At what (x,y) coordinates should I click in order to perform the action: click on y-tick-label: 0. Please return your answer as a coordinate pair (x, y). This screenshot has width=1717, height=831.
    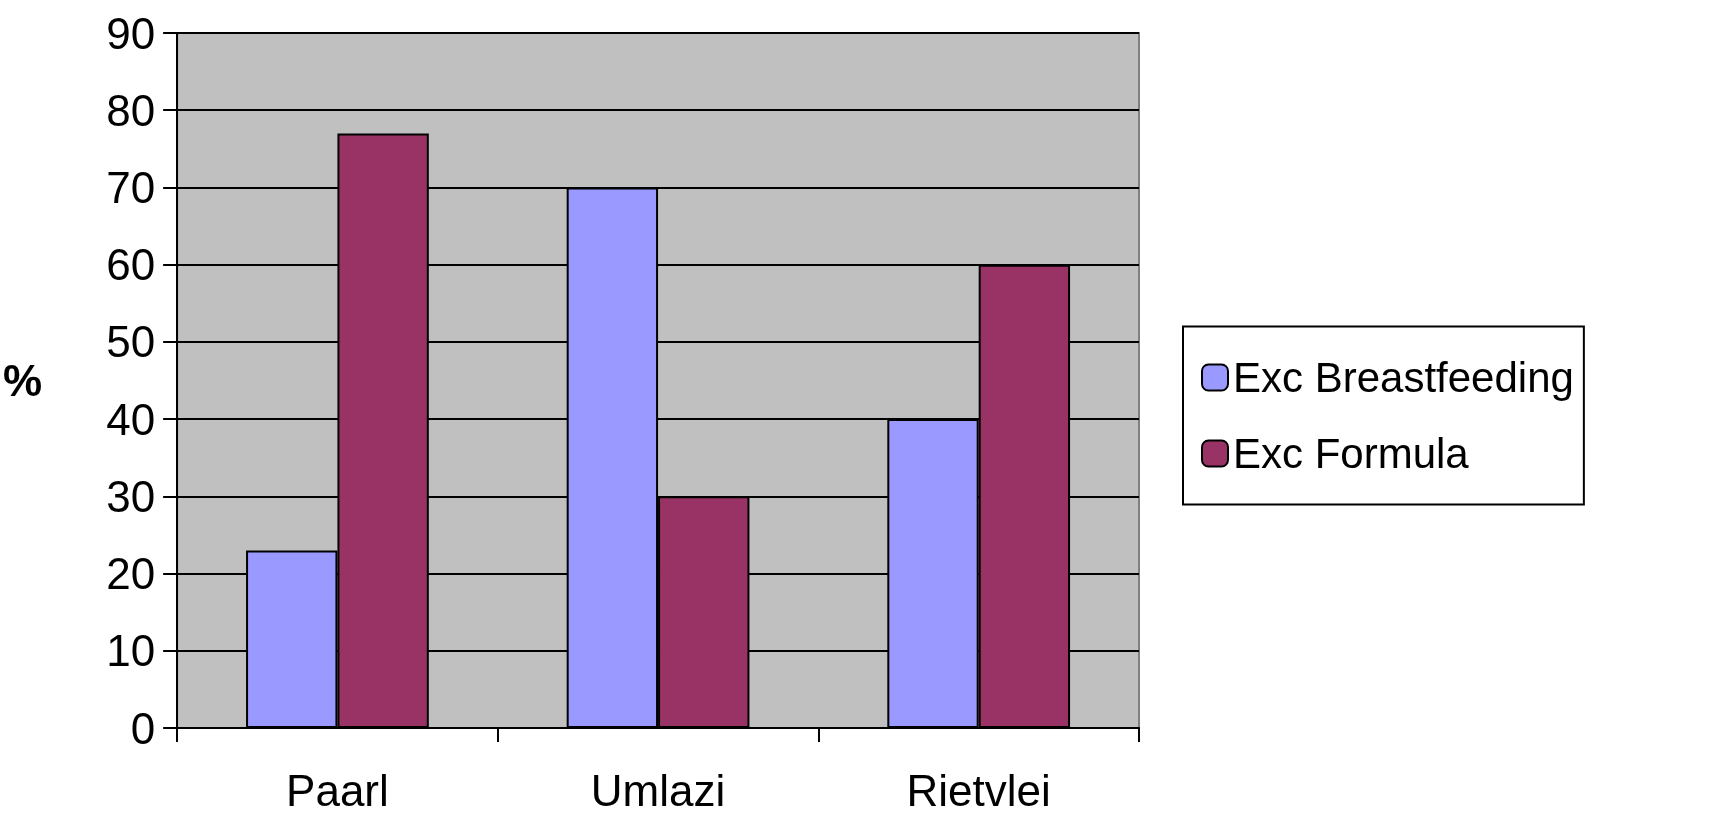
    Looking at the image, I should click on (143, 728).